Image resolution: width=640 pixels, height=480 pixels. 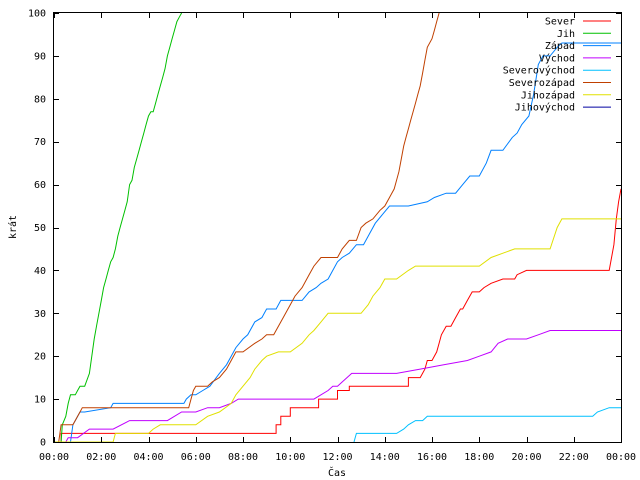 I want to click on y-tick-label: 40, so click(x=40, y=271).